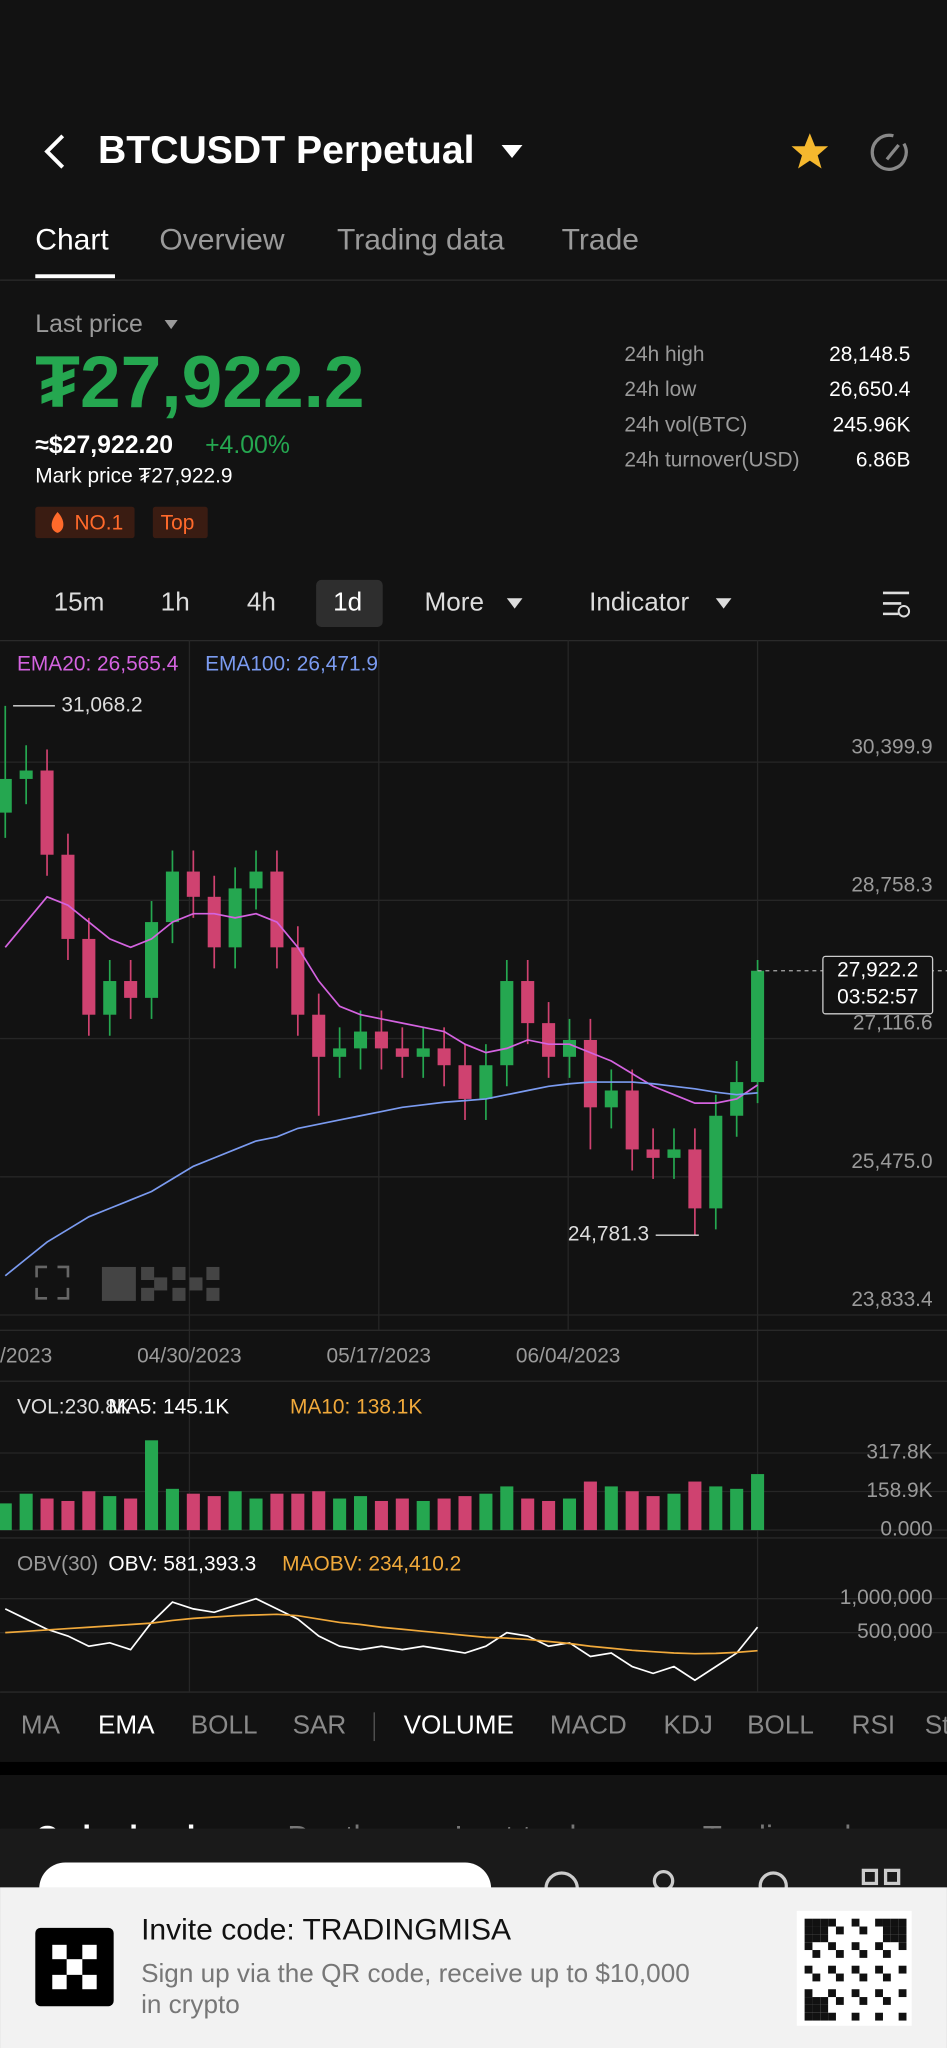 This screenshot has height=2048, width=947. What do you see at coordinates (182, 1563) in the screenshot?
I see `legend-entry: OBV: 581,393.3` at bounding box center [182, 1563].